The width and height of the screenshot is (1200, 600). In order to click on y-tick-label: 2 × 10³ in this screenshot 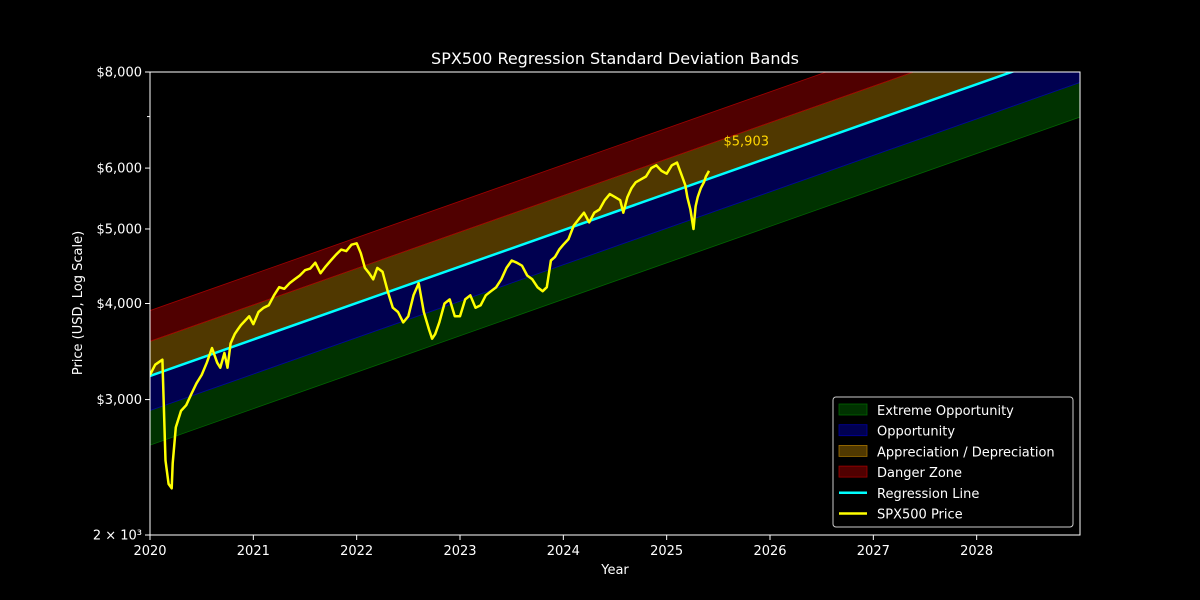, I will do `click(117, 536)`.